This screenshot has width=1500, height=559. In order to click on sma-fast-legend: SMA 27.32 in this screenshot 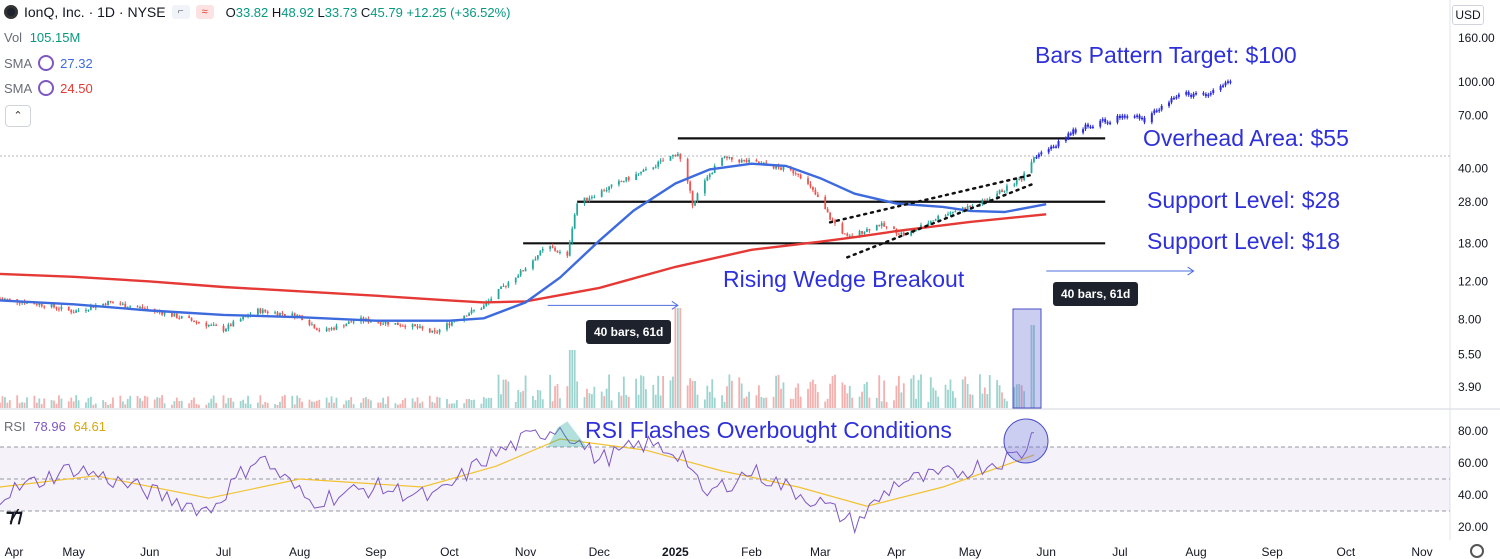, I will do `click(48, 63)`.